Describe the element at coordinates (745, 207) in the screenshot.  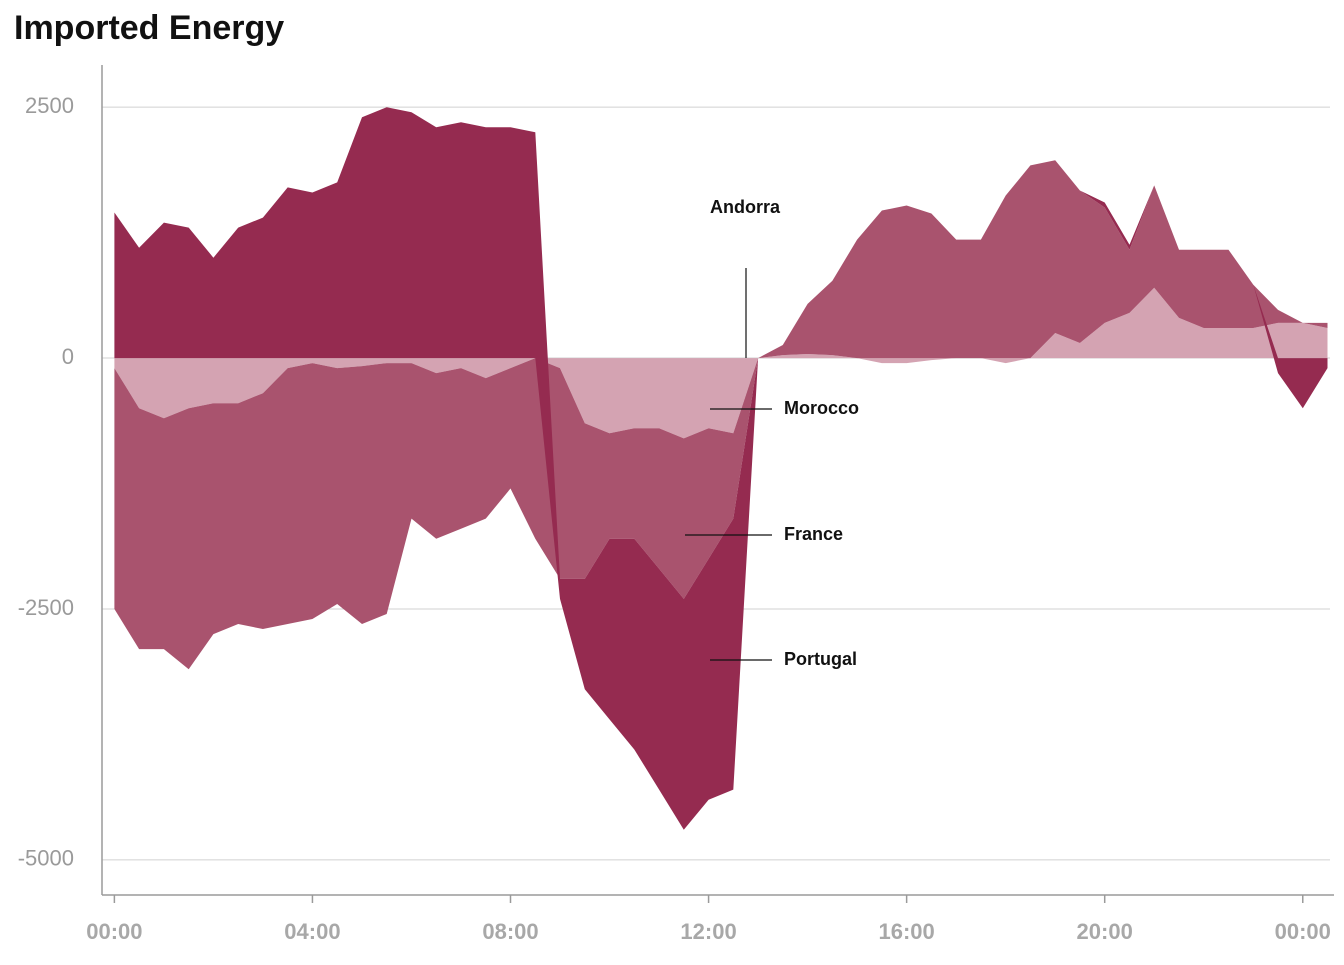
I see `series-label: Andorra` at that location.